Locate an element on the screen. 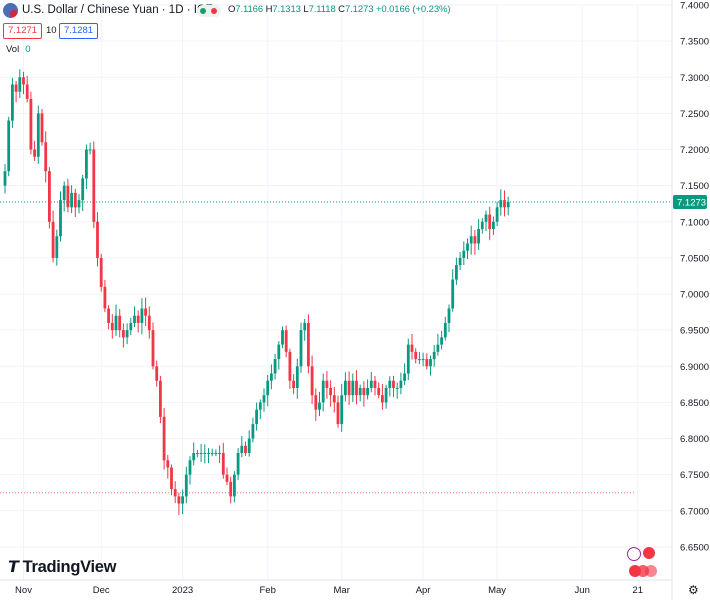 This screenshot has width=710, height=600. time-axis: Nov Dec 2023 Feb Mar Apr May Jun 21 is located at coordinates (329, 590).